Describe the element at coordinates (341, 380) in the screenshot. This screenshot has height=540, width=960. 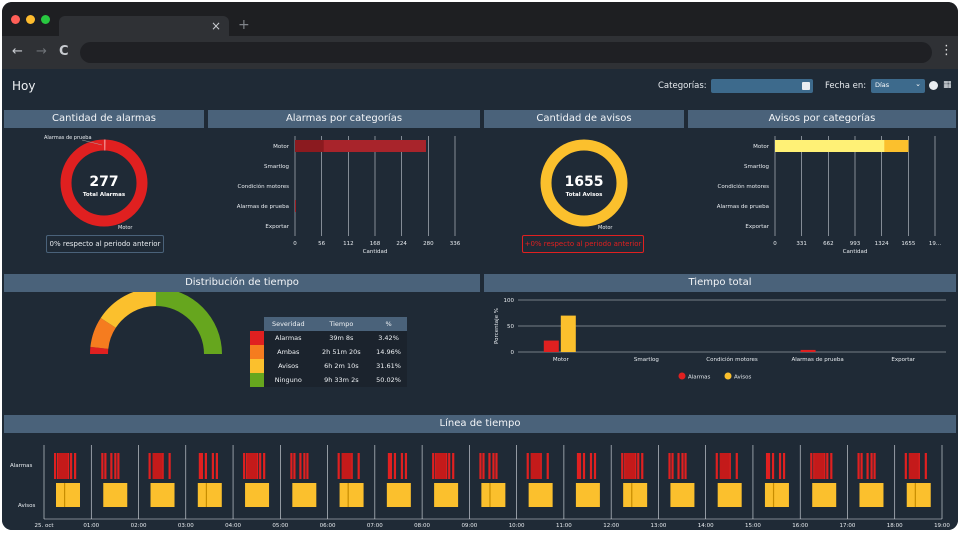
I see `table-cell: 9h 33m 2s` at that location.